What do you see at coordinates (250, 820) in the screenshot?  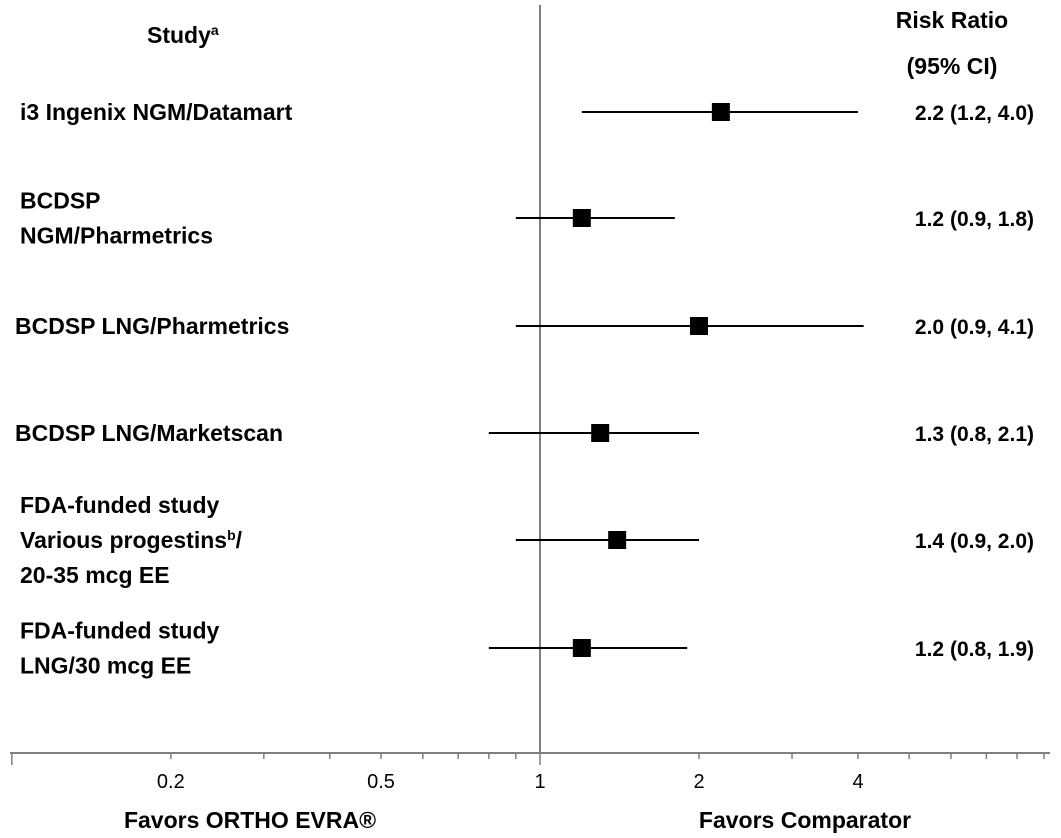 I see `favors-left-label: Favors ORTHO EVRA®` at bounding box center [250, 820].